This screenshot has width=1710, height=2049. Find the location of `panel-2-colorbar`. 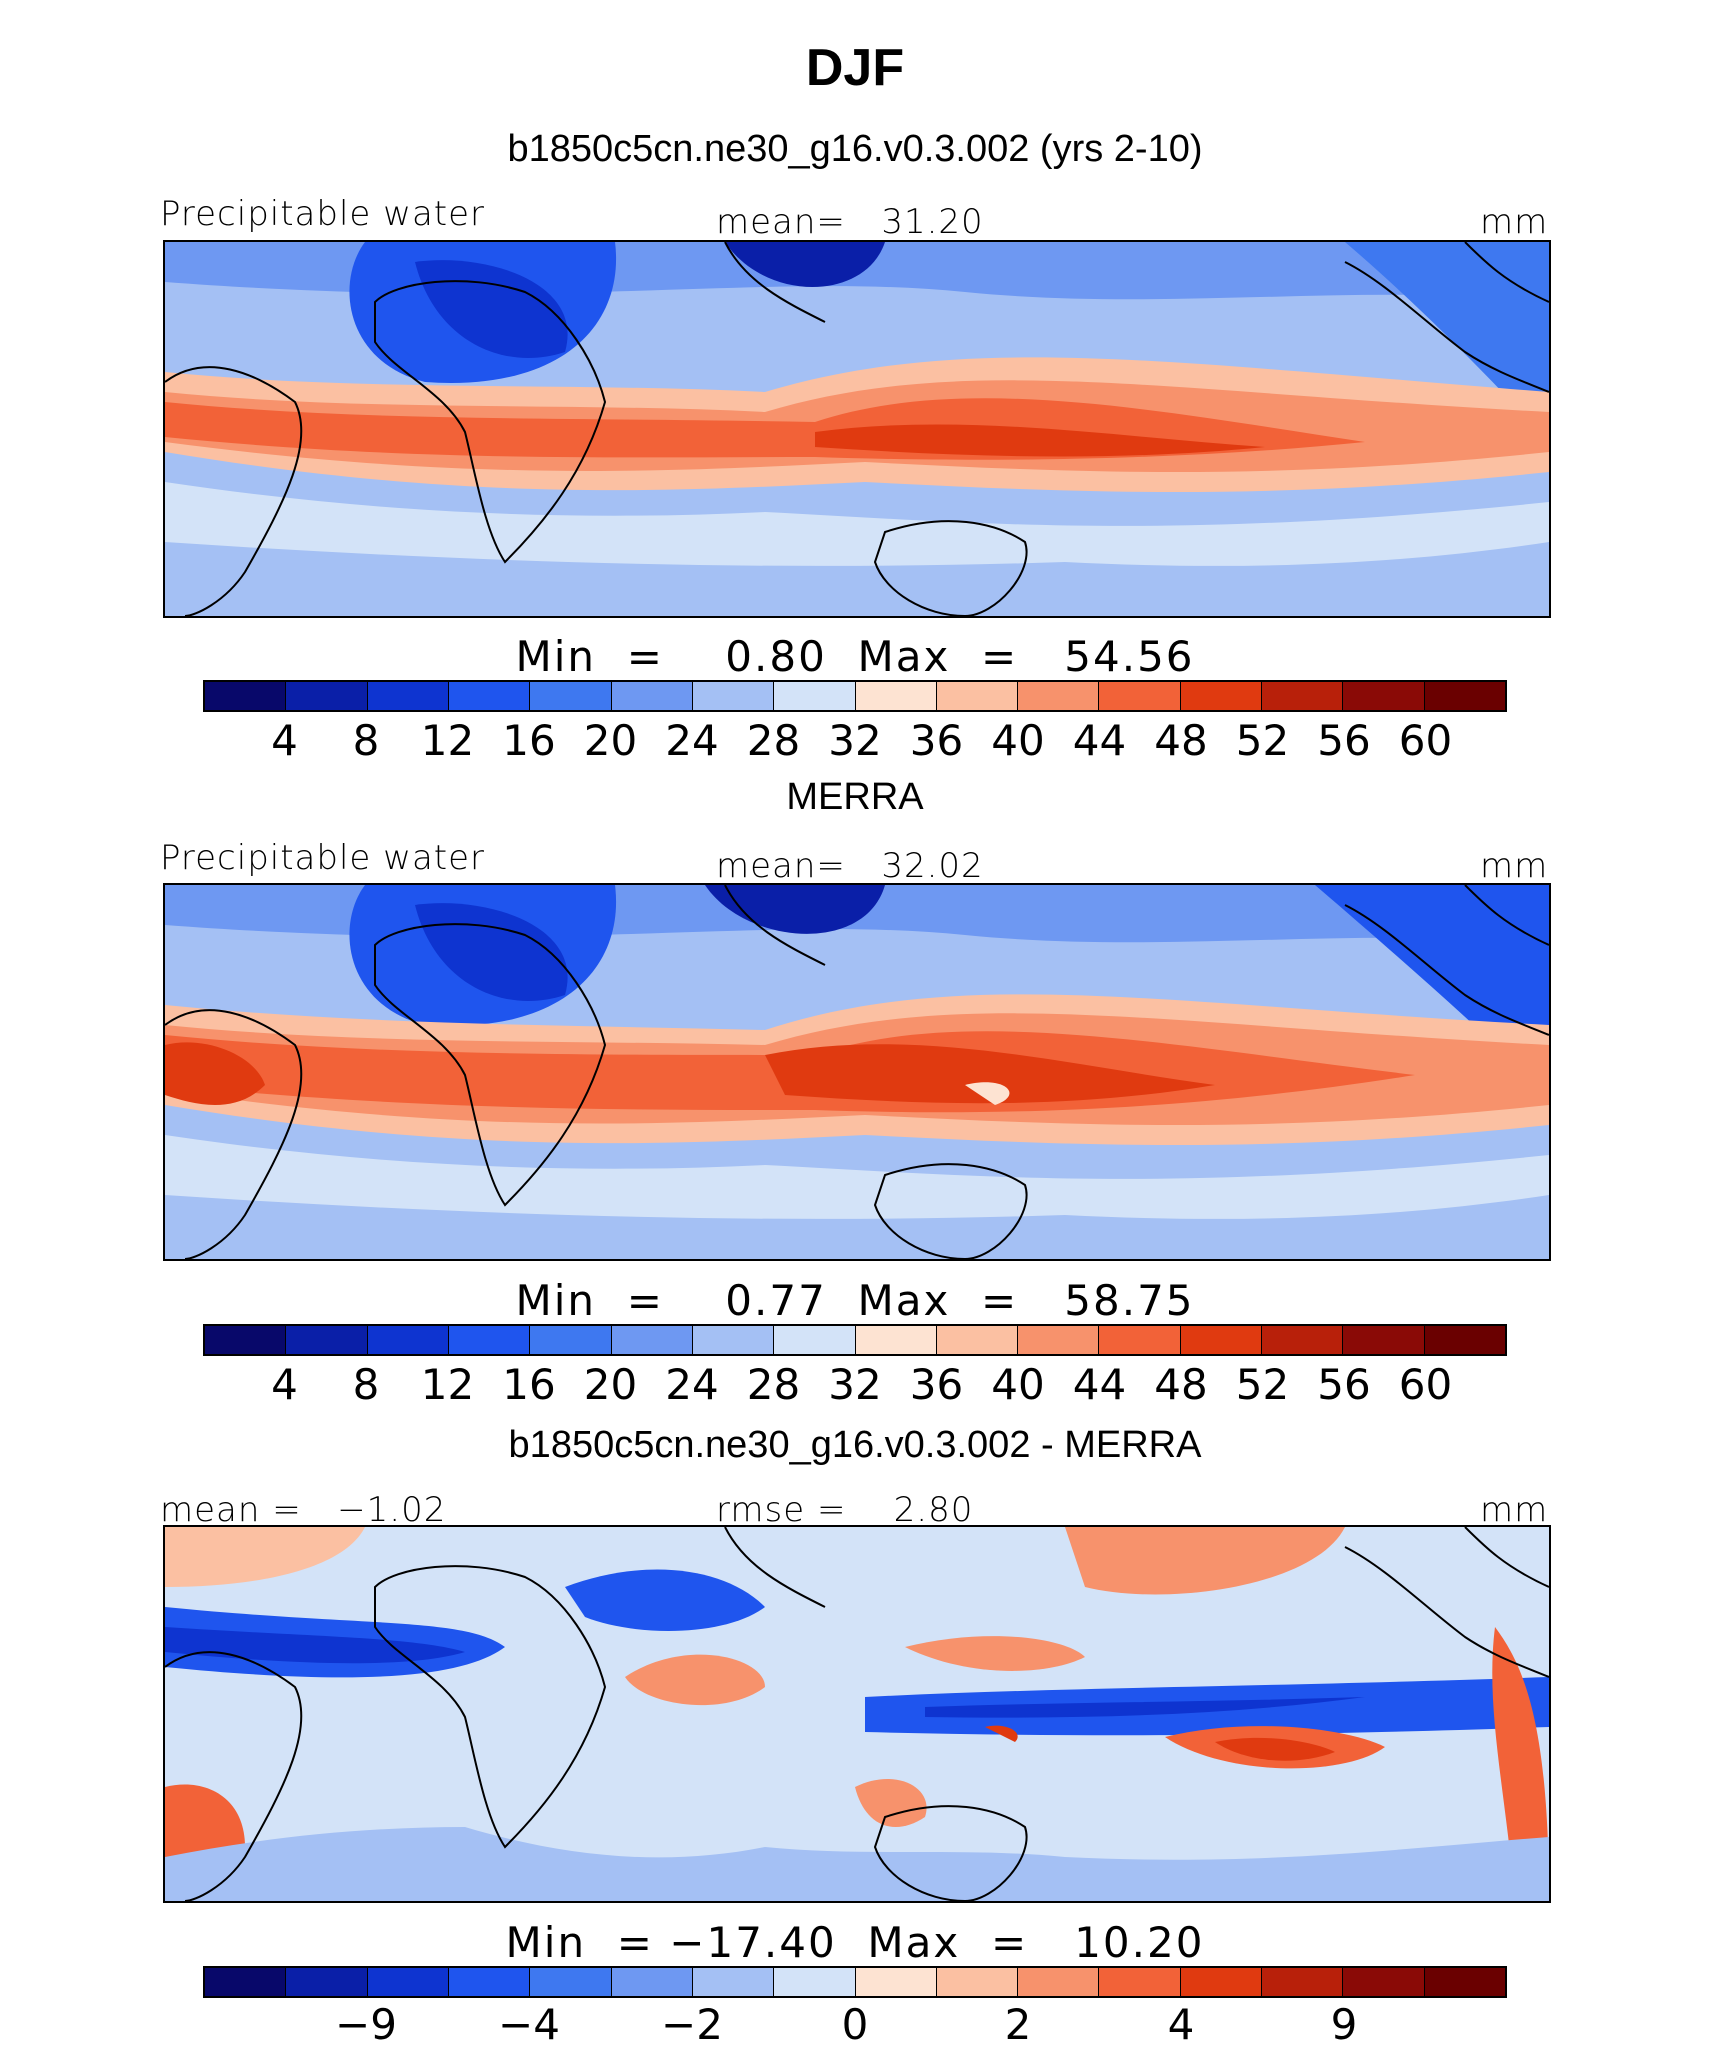

panel-2-colorbar is located at coordinates (855, 1340).